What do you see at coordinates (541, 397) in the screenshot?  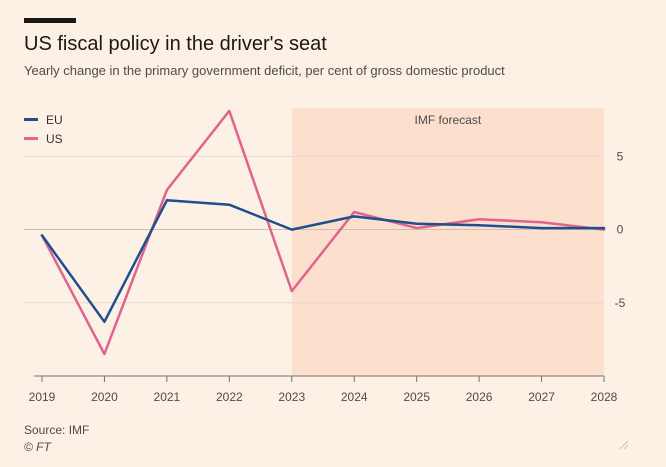 I see `x-tick-label: 2027` at bounding box center [541, 397].